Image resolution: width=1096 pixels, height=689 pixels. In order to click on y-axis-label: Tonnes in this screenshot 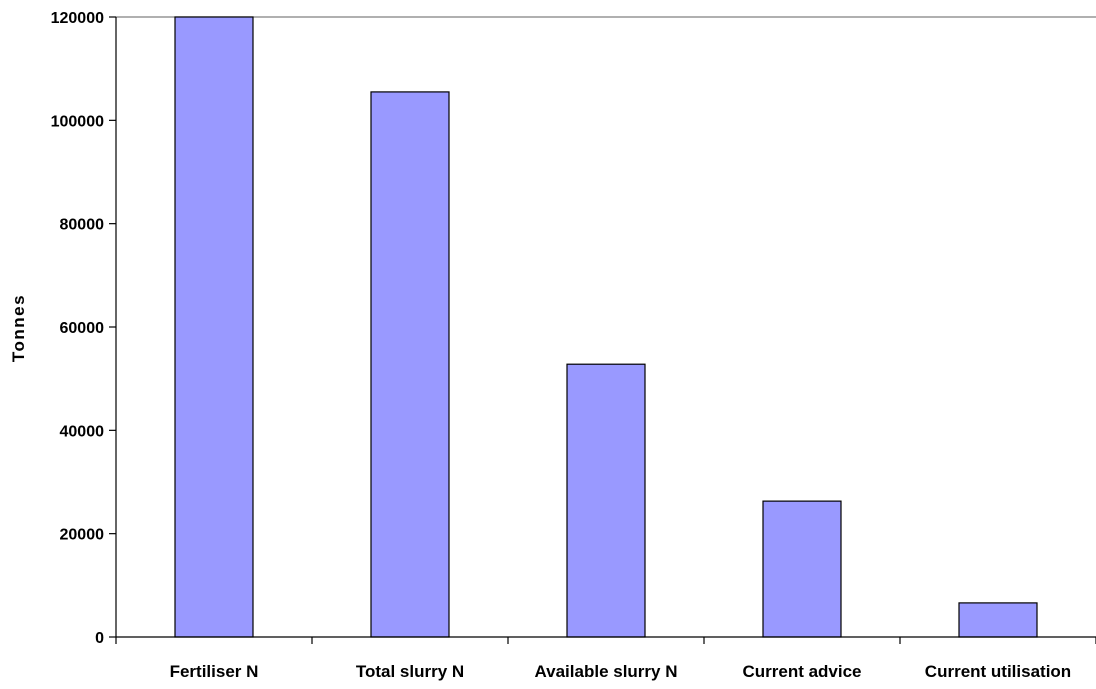, I will do `click(18, 328)`.